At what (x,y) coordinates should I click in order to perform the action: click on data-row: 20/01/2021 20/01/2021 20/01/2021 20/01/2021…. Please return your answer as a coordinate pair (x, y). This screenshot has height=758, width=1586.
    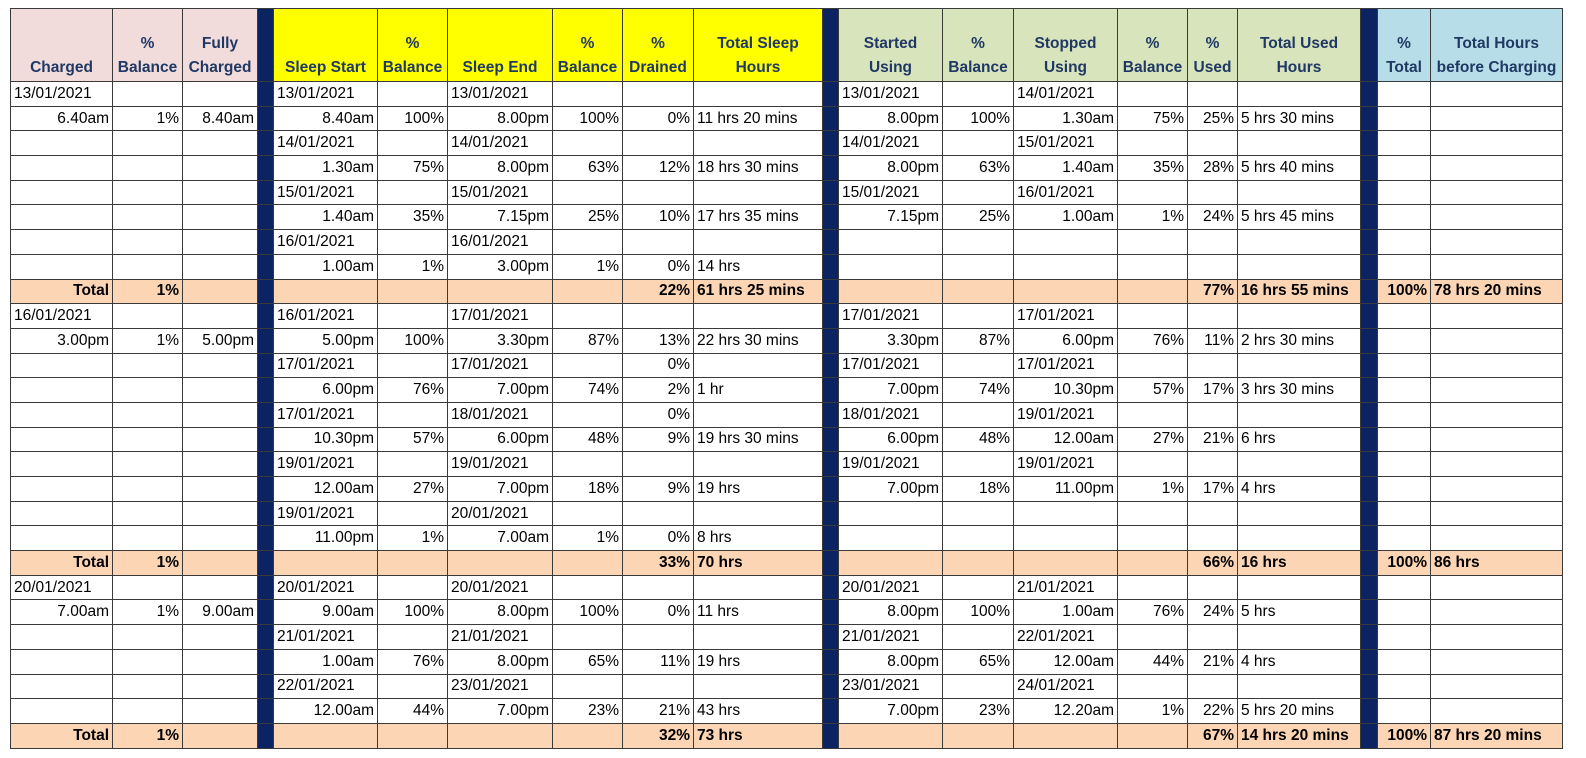
    Looking at the image, I should click on (786, 587).